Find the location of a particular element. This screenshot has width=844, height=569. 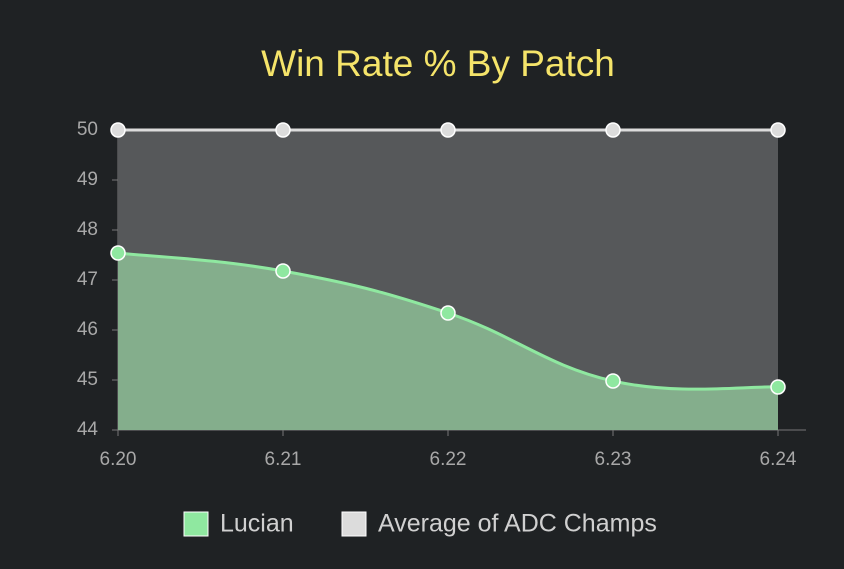

x-tick-label: 6.24 is located at coordinates (778, 459).